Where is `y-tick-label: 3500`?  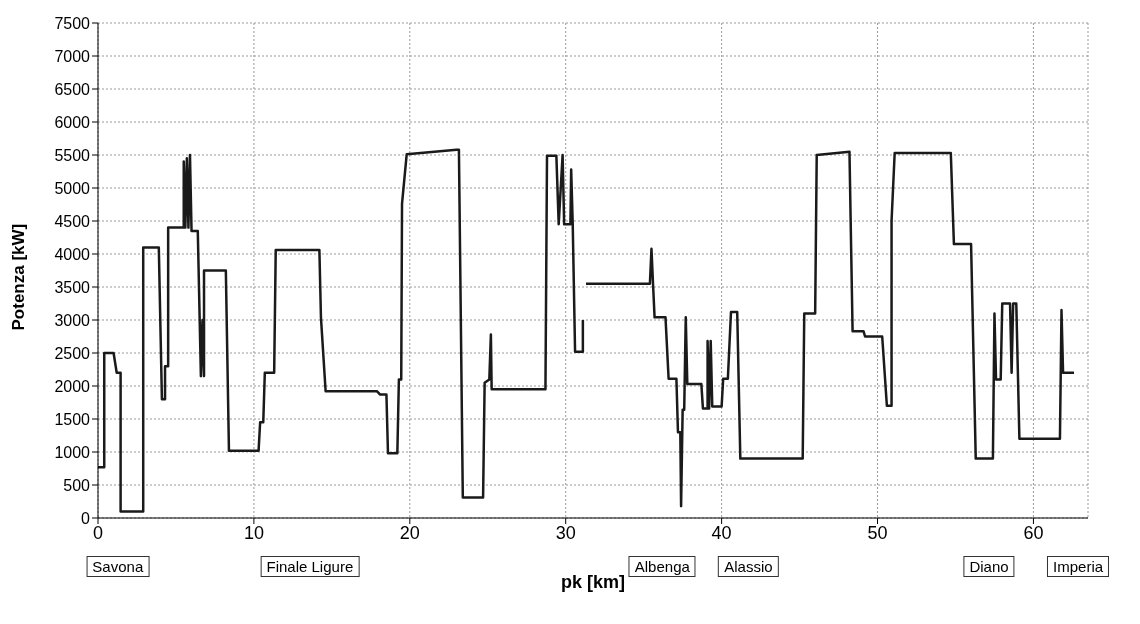
y-tick-label: 3500 is located at coordinates (72, 287).